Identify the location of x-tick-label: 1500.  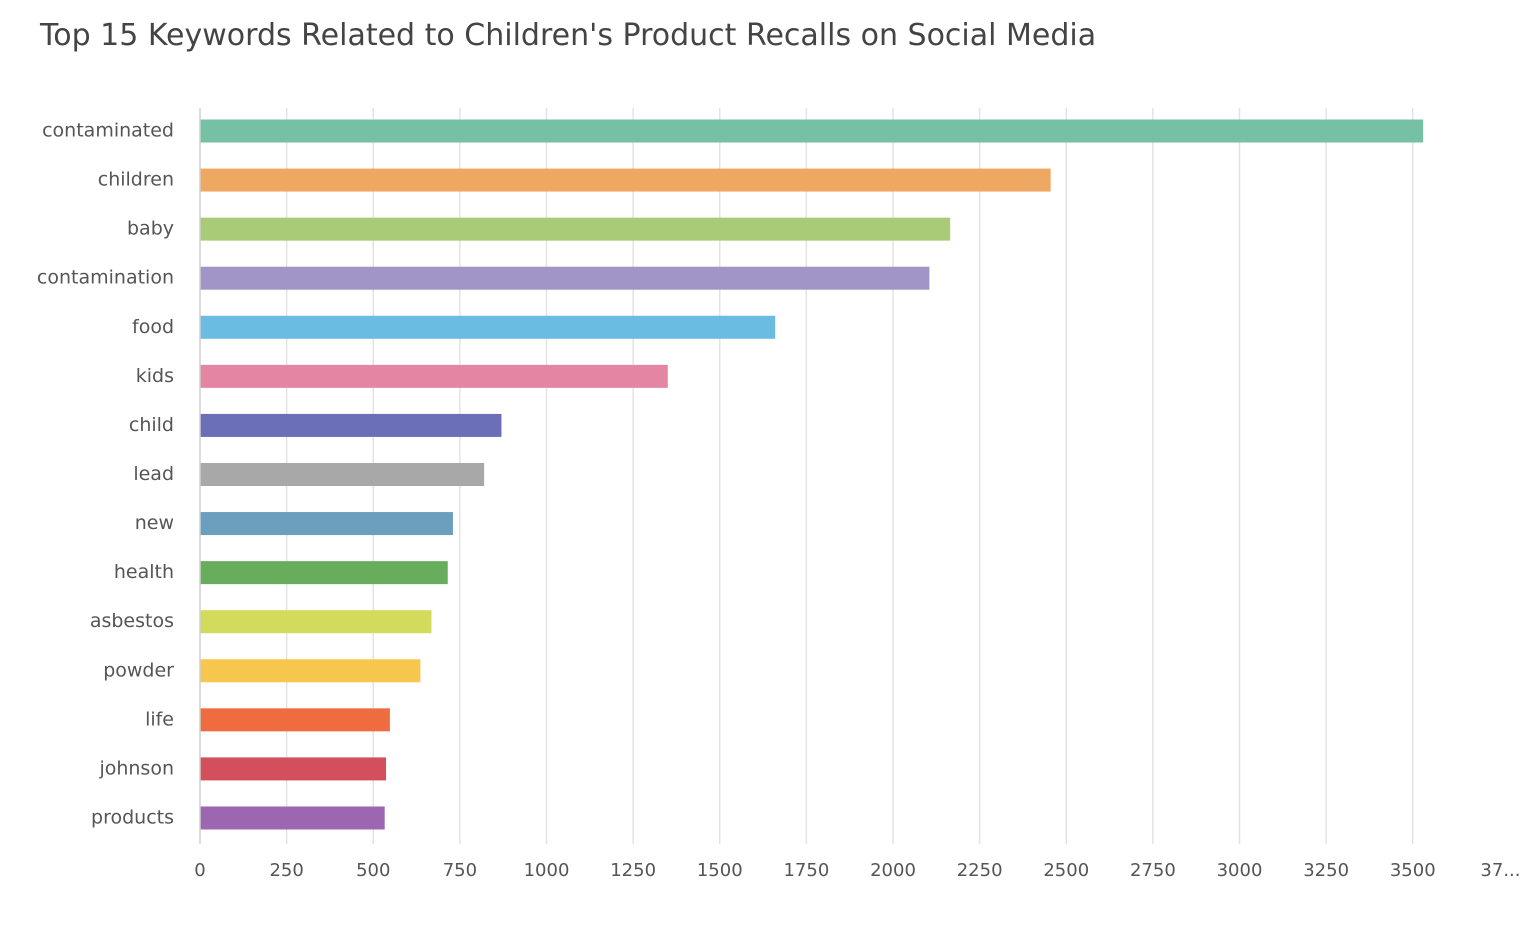
(720, 870).